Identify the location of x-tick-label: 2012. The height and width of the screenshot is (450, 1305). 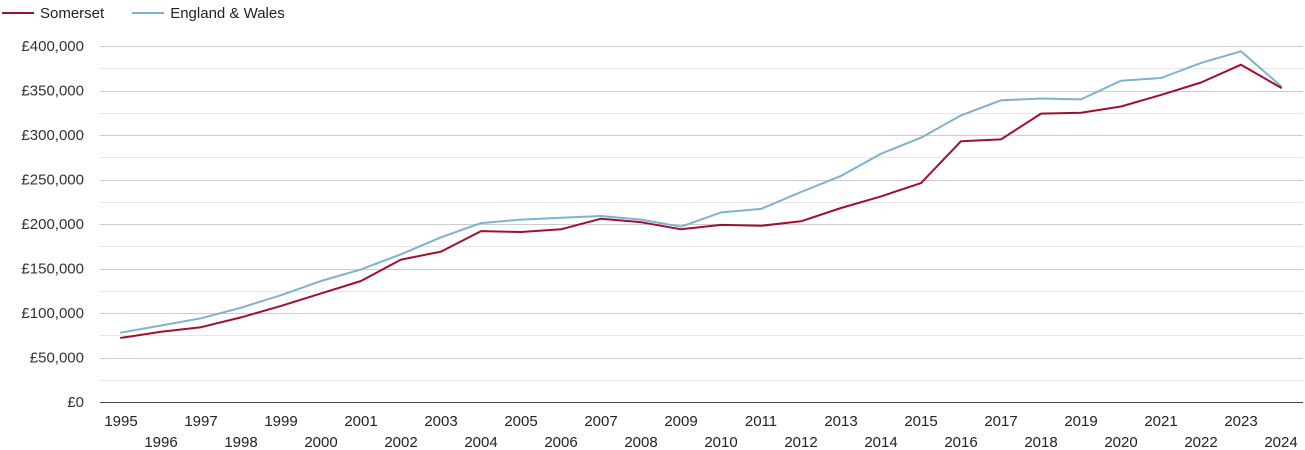
(800, 442).